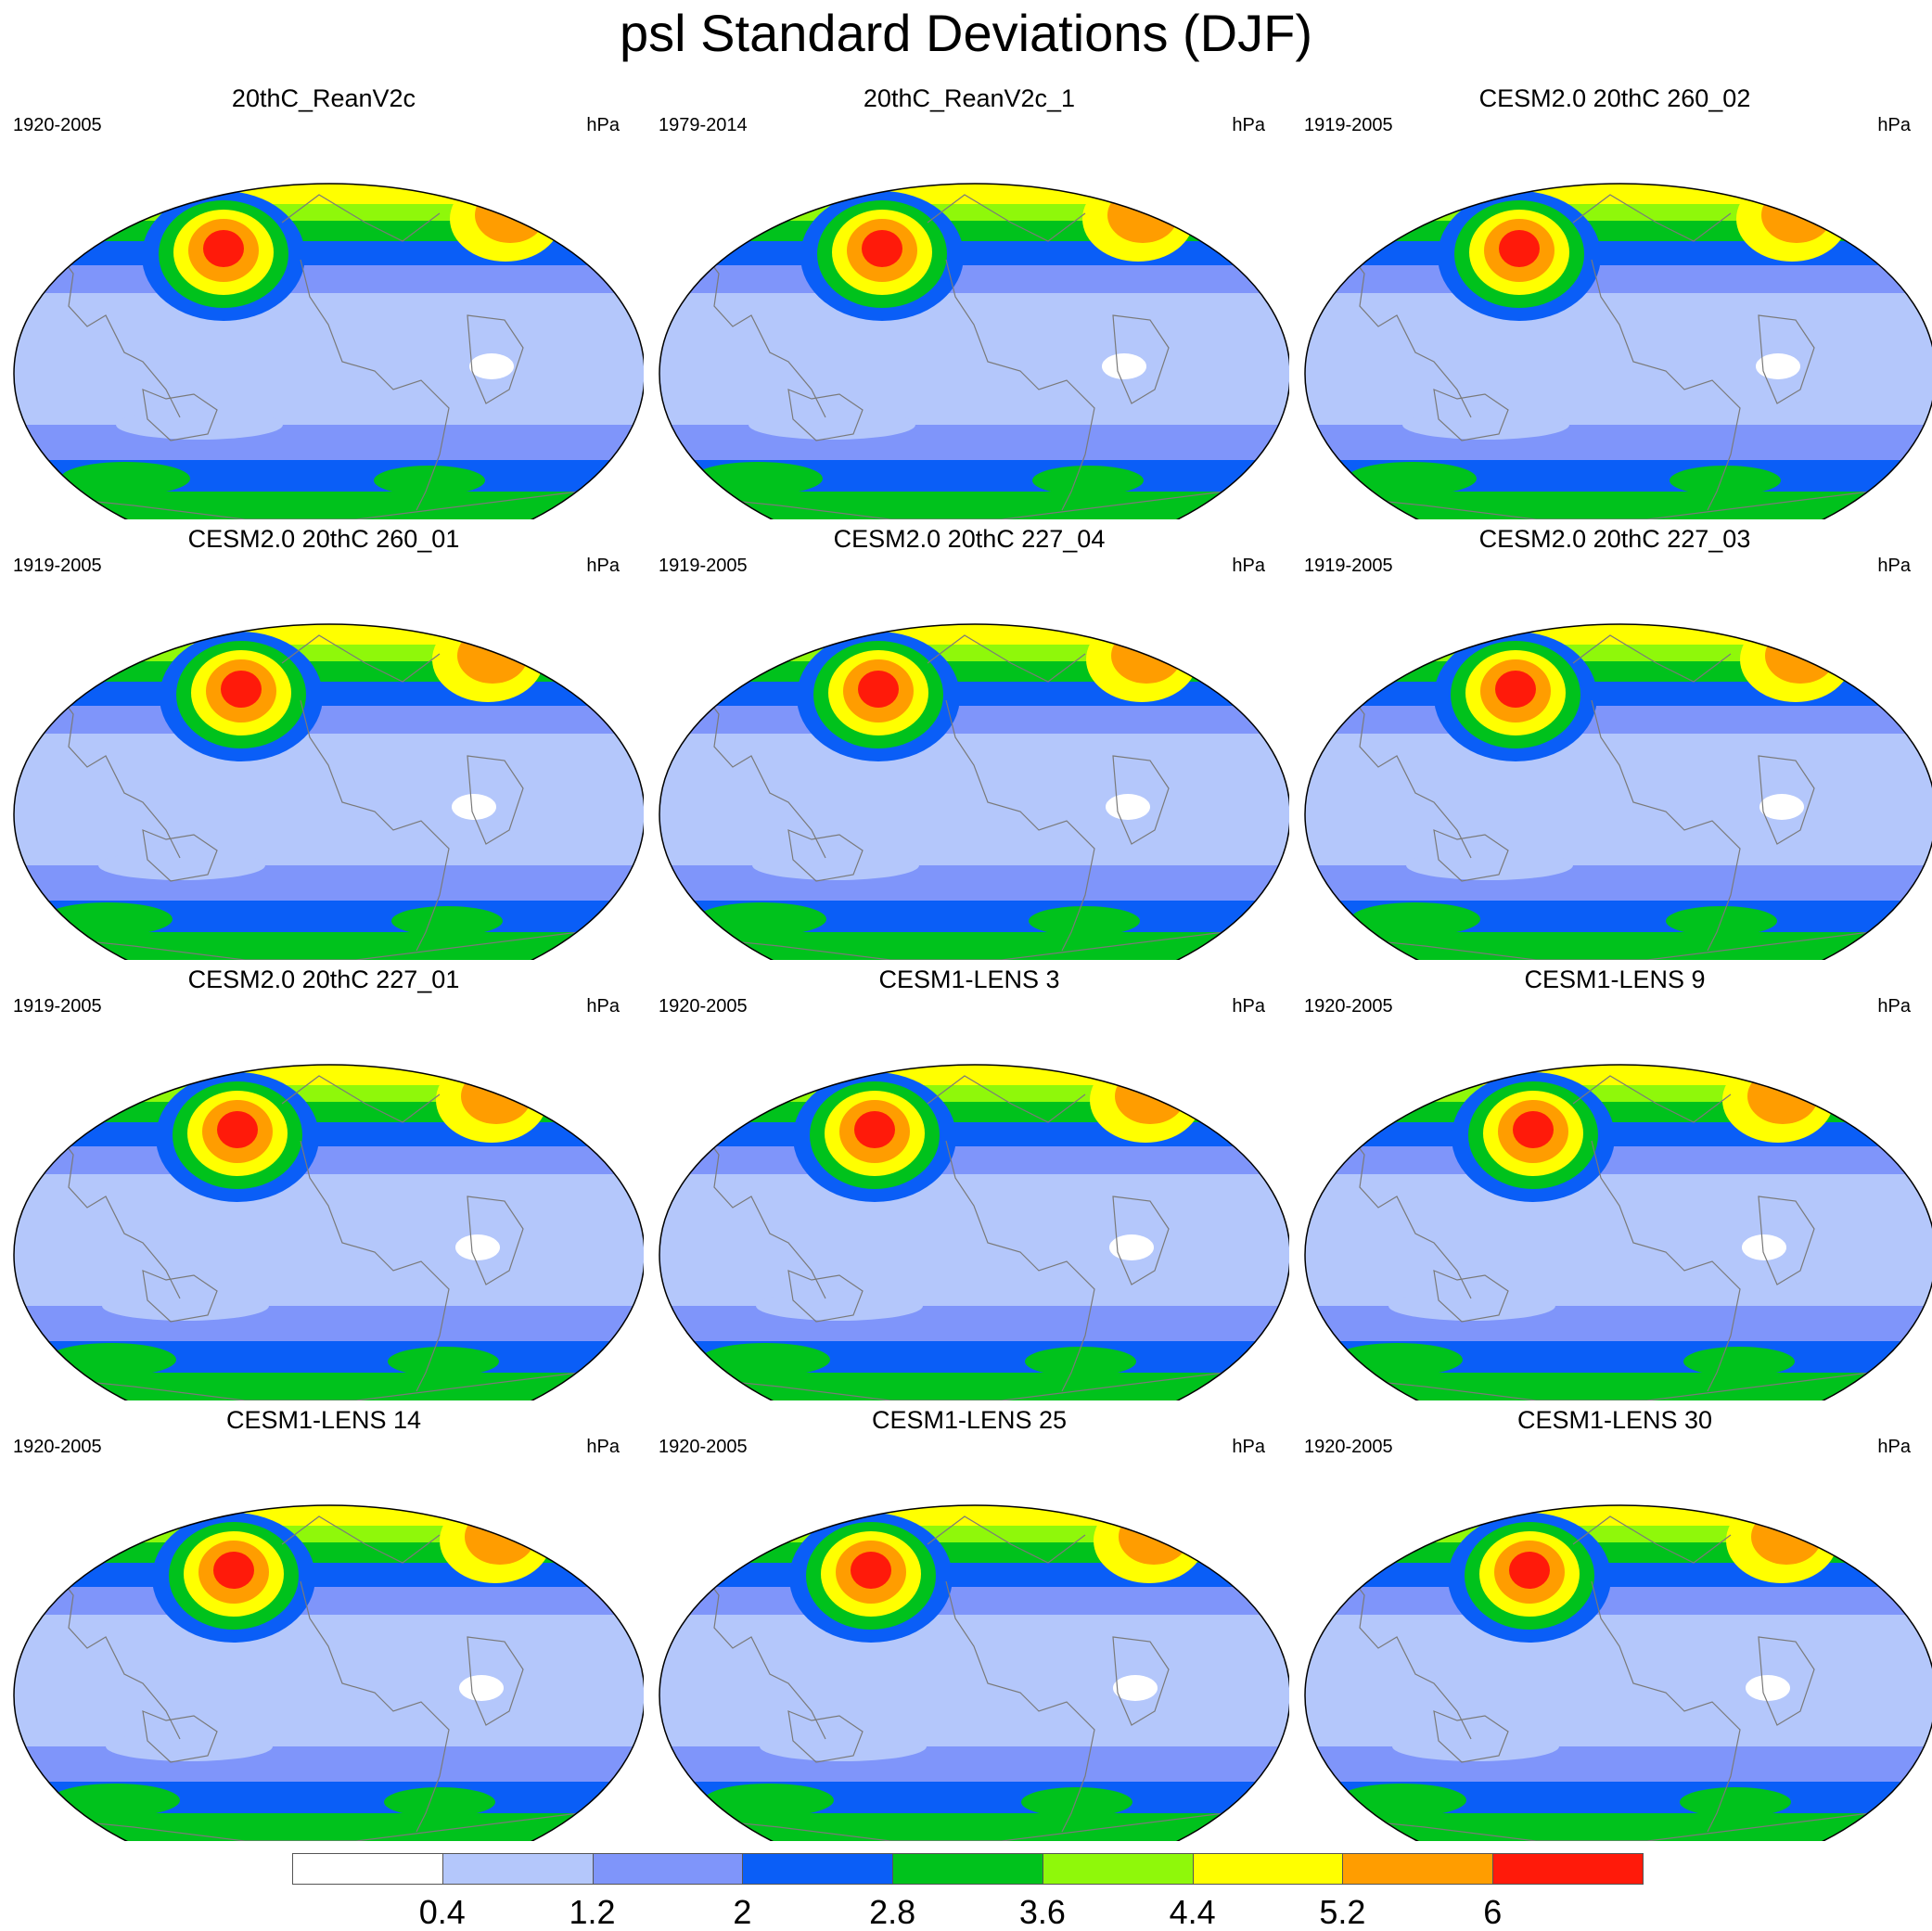 Image resolution: width=1932 pixels, height=1931 pixels. I want to click on map-panel: CESM1-LENS 9 1920-2005 hPa, so click(1613, 1183).